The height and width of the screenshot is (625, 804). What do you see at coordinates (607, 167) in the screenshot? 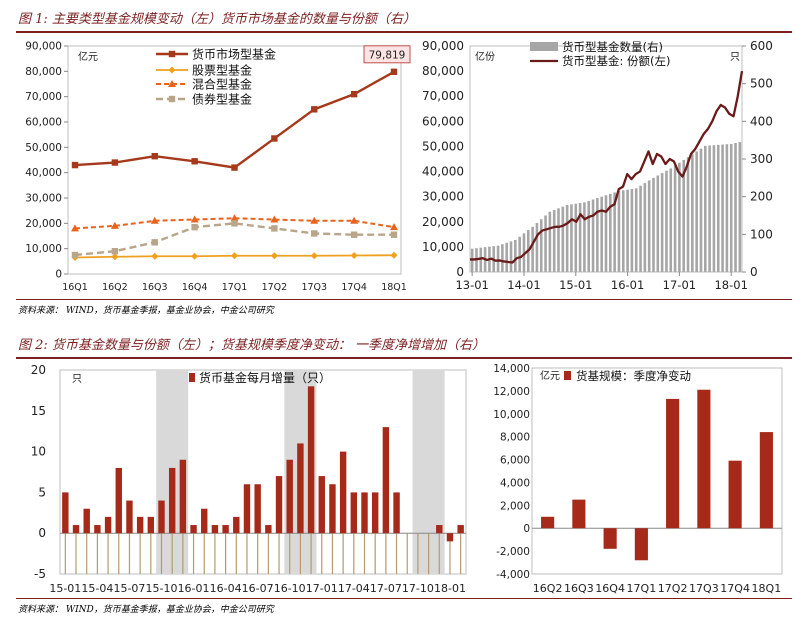
I see `share-line` at bounding box center [607, 167].